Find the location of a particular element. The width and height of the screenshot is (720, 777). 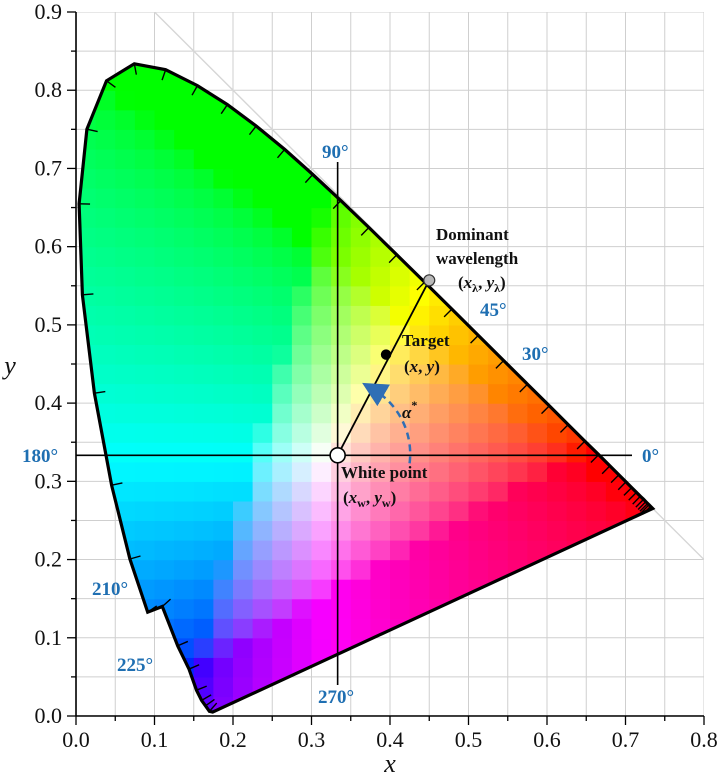

dominant-coords: (xλ, yλ) is located at coordinates (482, 284).